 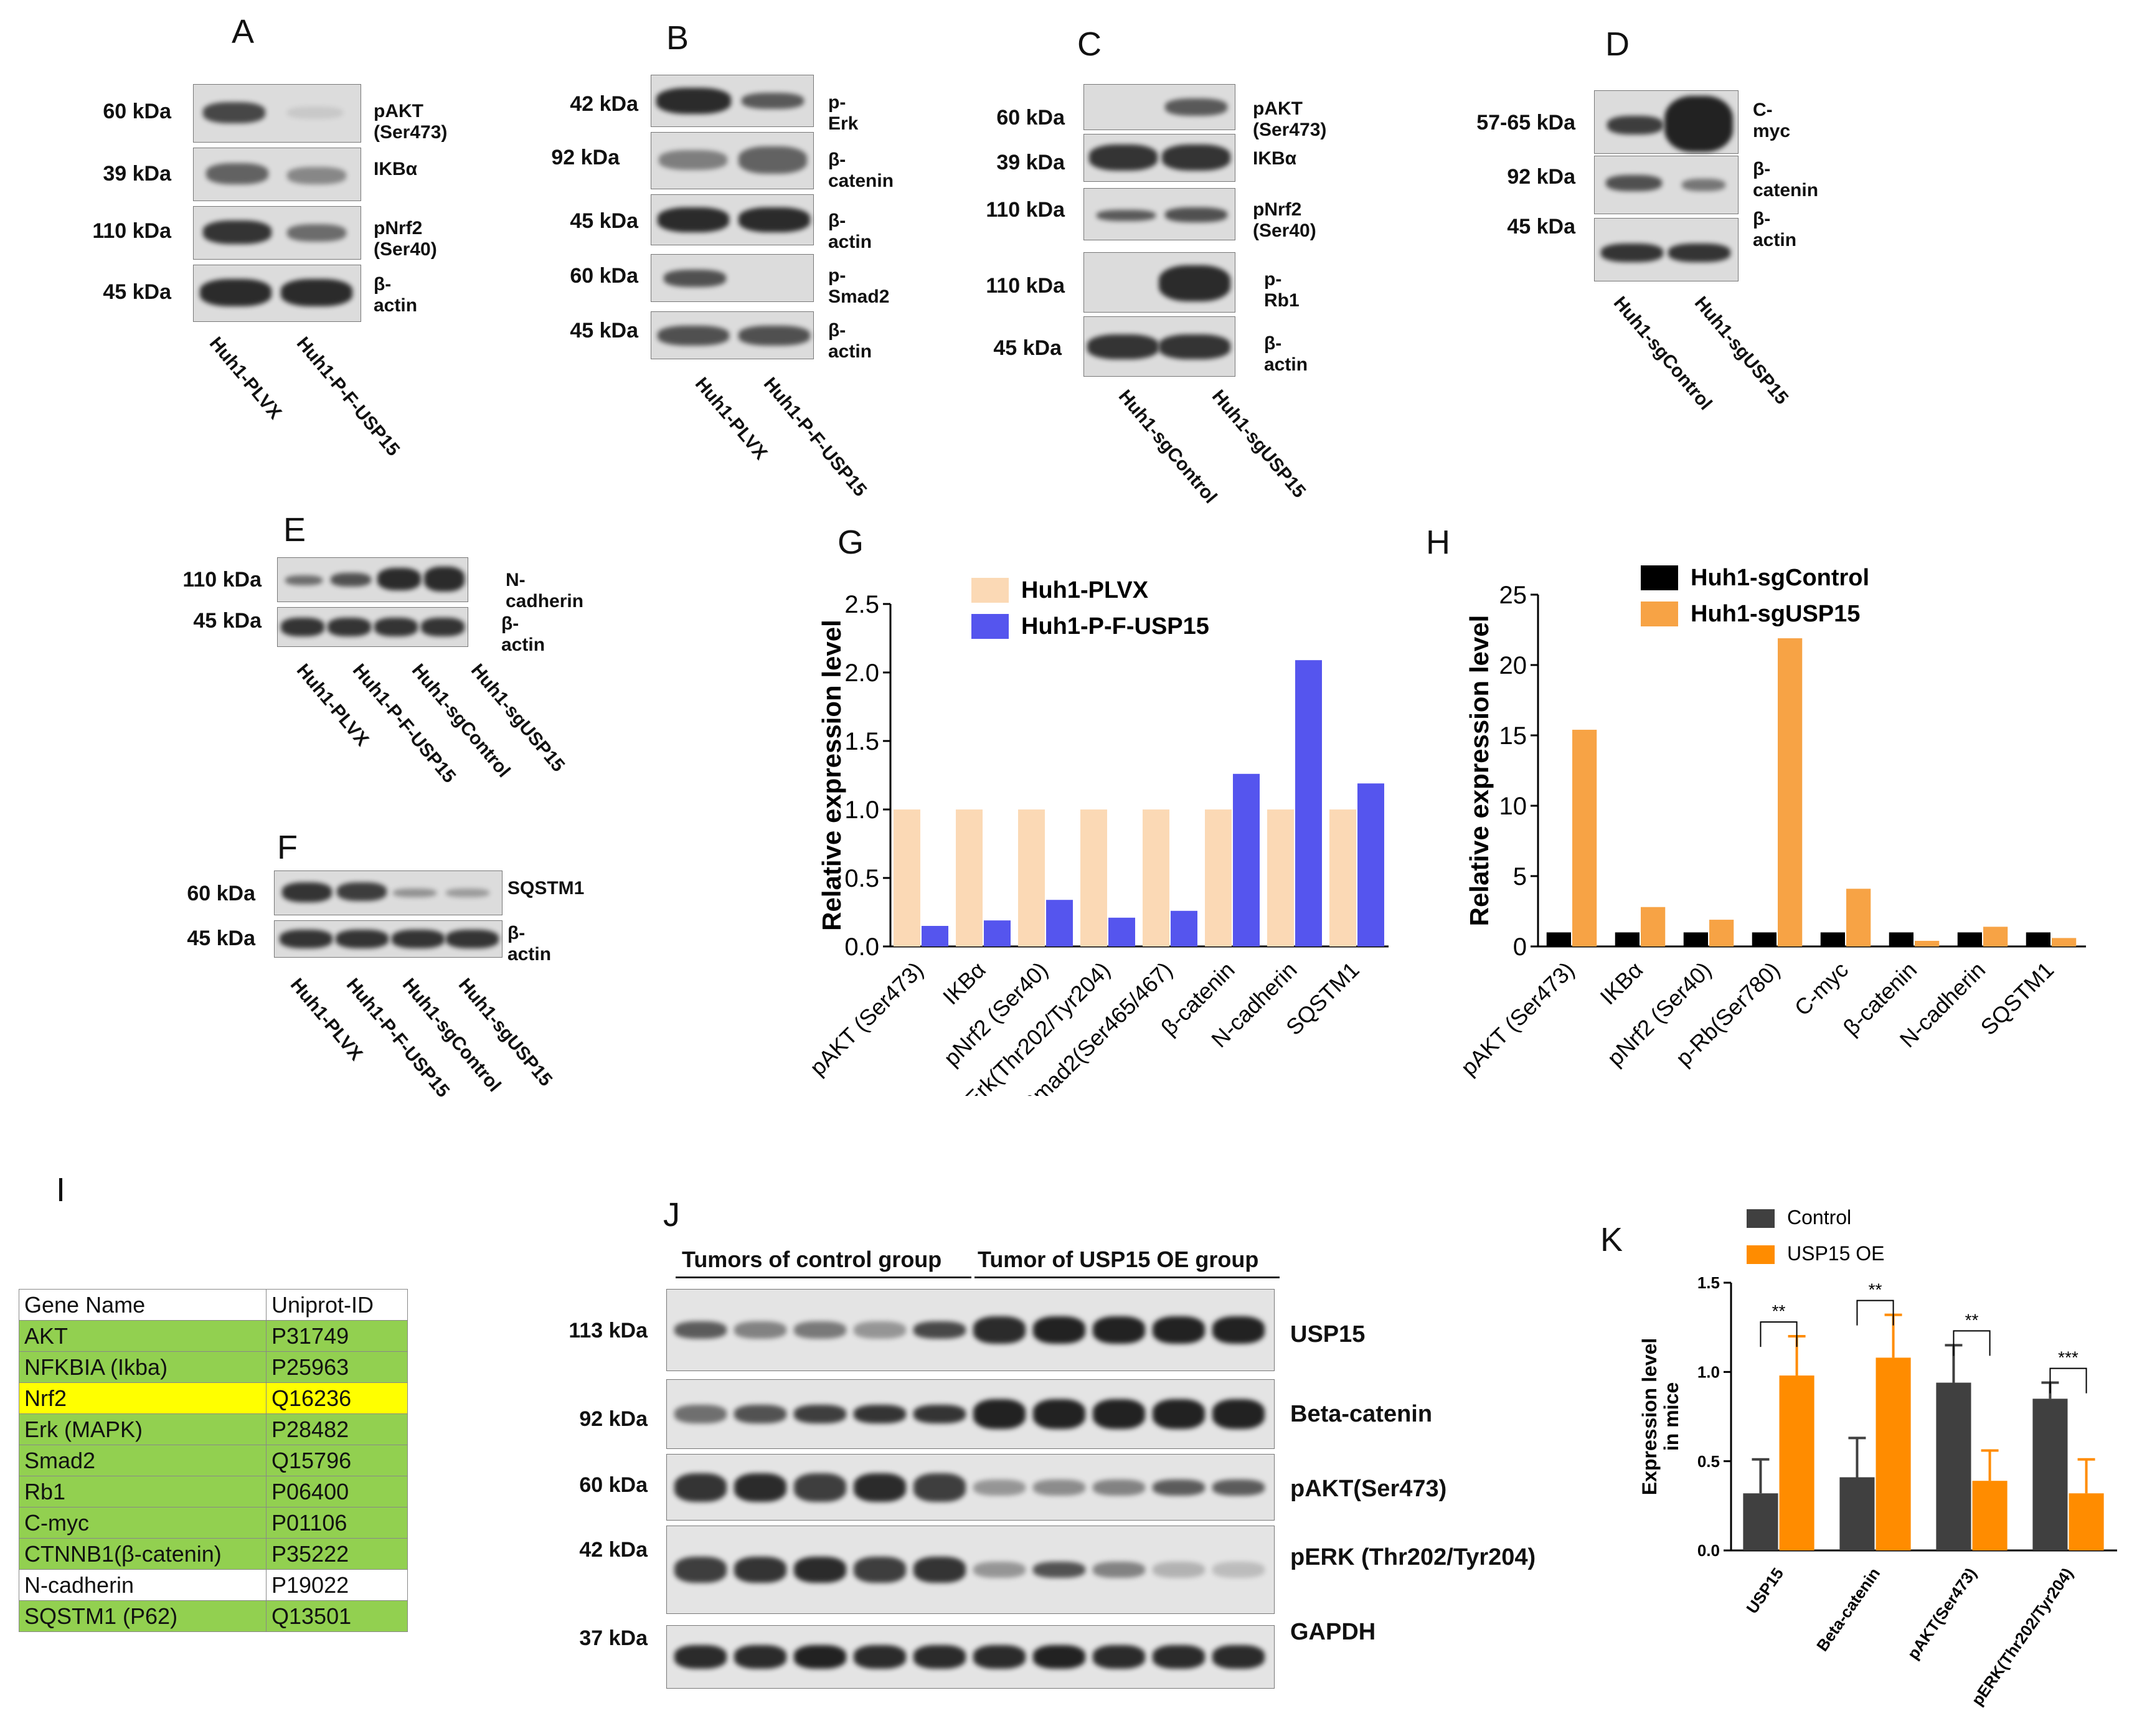 What do you see at coordinates (1775, 614) in the screenshot?
I see `legend-label: Huh1-sgUSP15` at bounding box center [1775, 614].